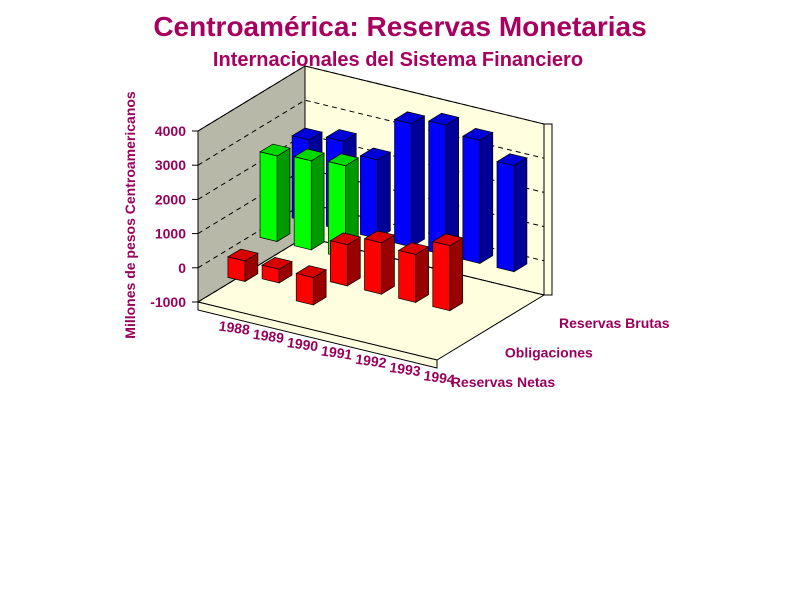 The height and width of the screenshot is (605, 800). Describe the element at coordinates (170, 131) in the screenshot. I see `y-tick-label: 4000` at that location.